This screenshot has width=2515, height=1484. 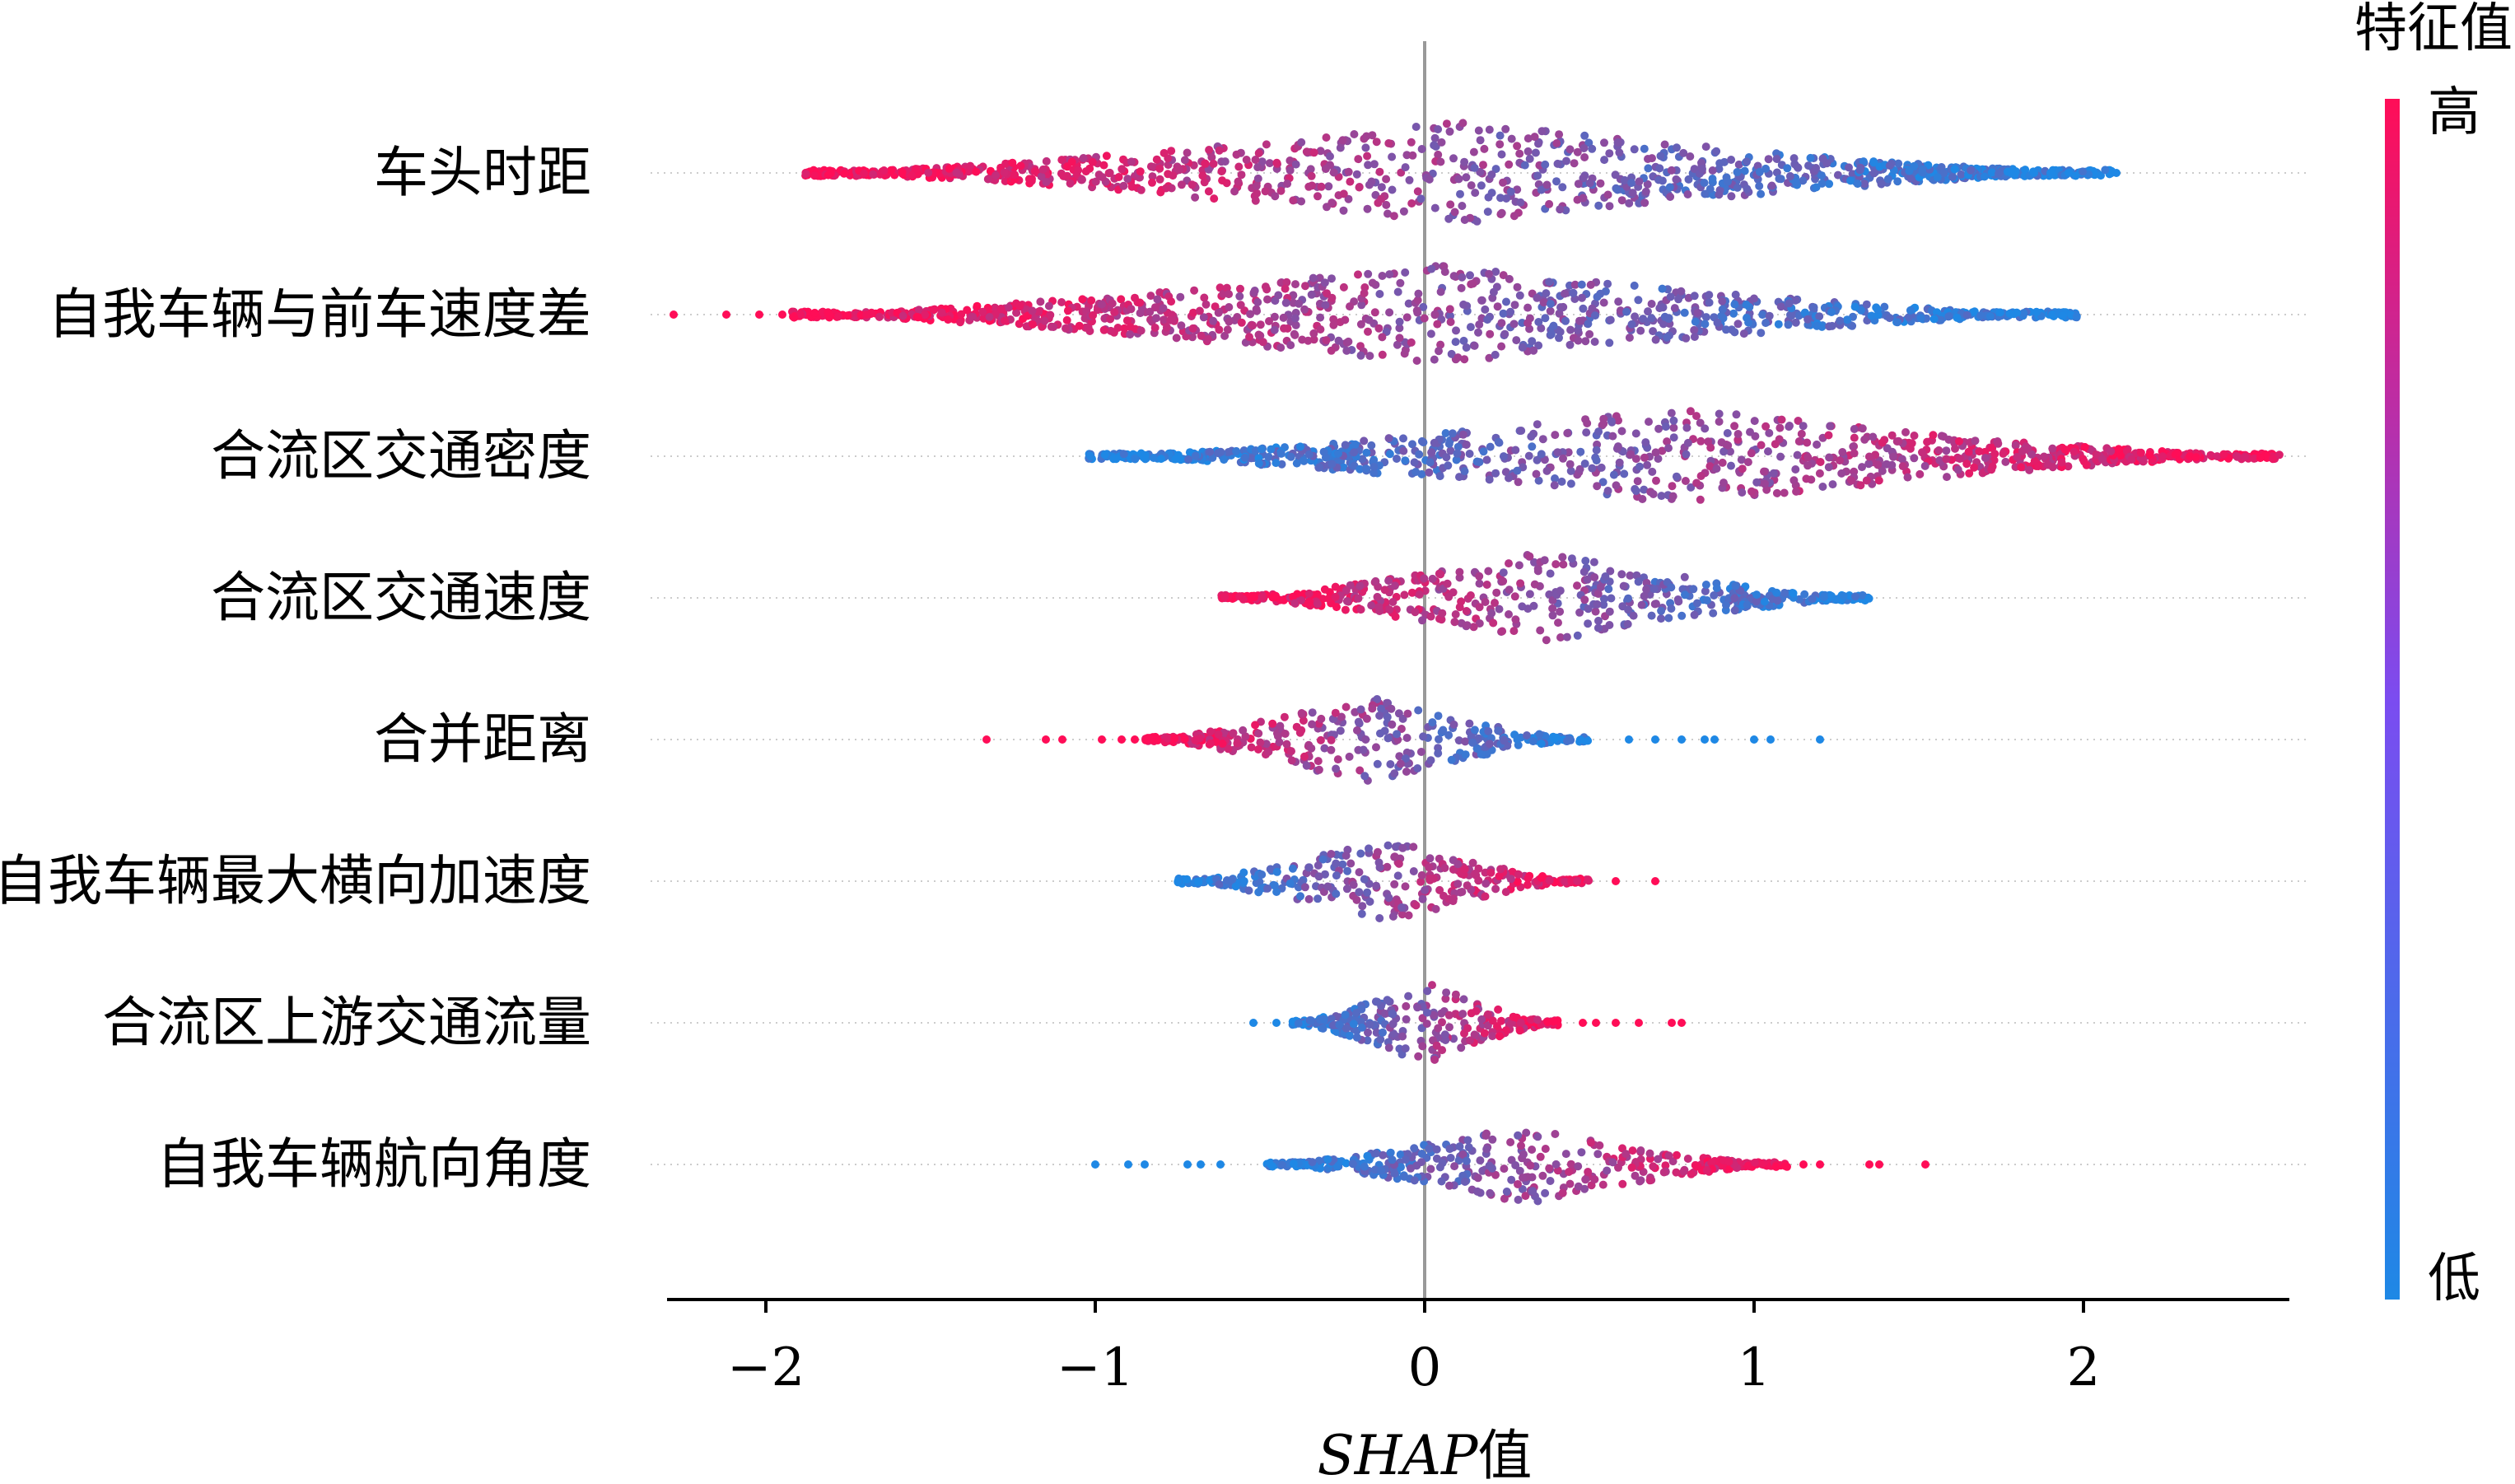 I want to click on feature-label: 合流区上游交通流量, so click(x=346, y=1022).